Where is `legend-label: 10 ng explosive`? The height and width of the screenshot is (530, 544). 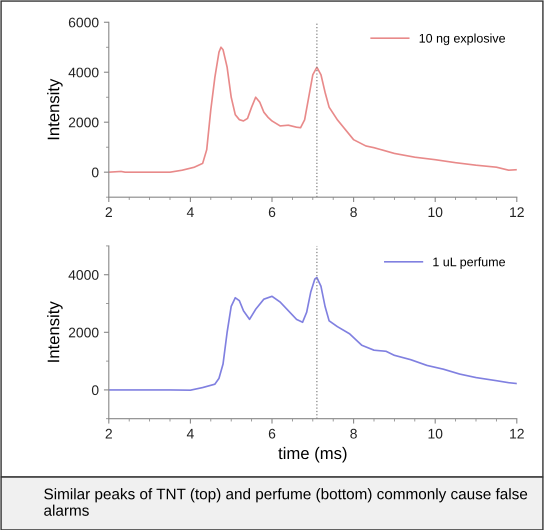 legend-label: 10 ng explosive is located at coordinates (462, 40).